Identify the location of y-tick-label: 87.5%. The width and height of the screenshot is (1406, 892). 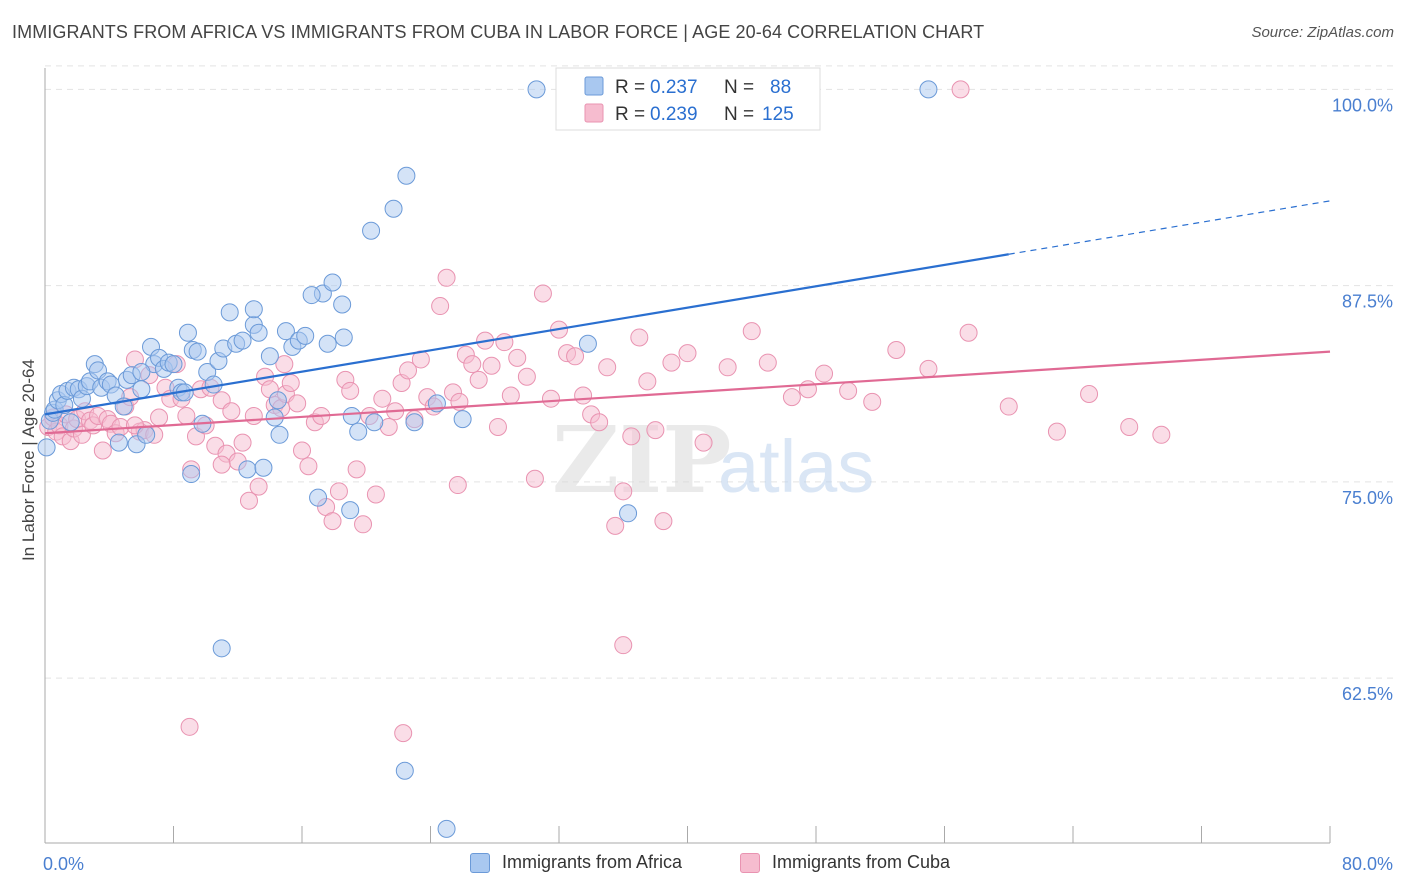
(1367, 302).